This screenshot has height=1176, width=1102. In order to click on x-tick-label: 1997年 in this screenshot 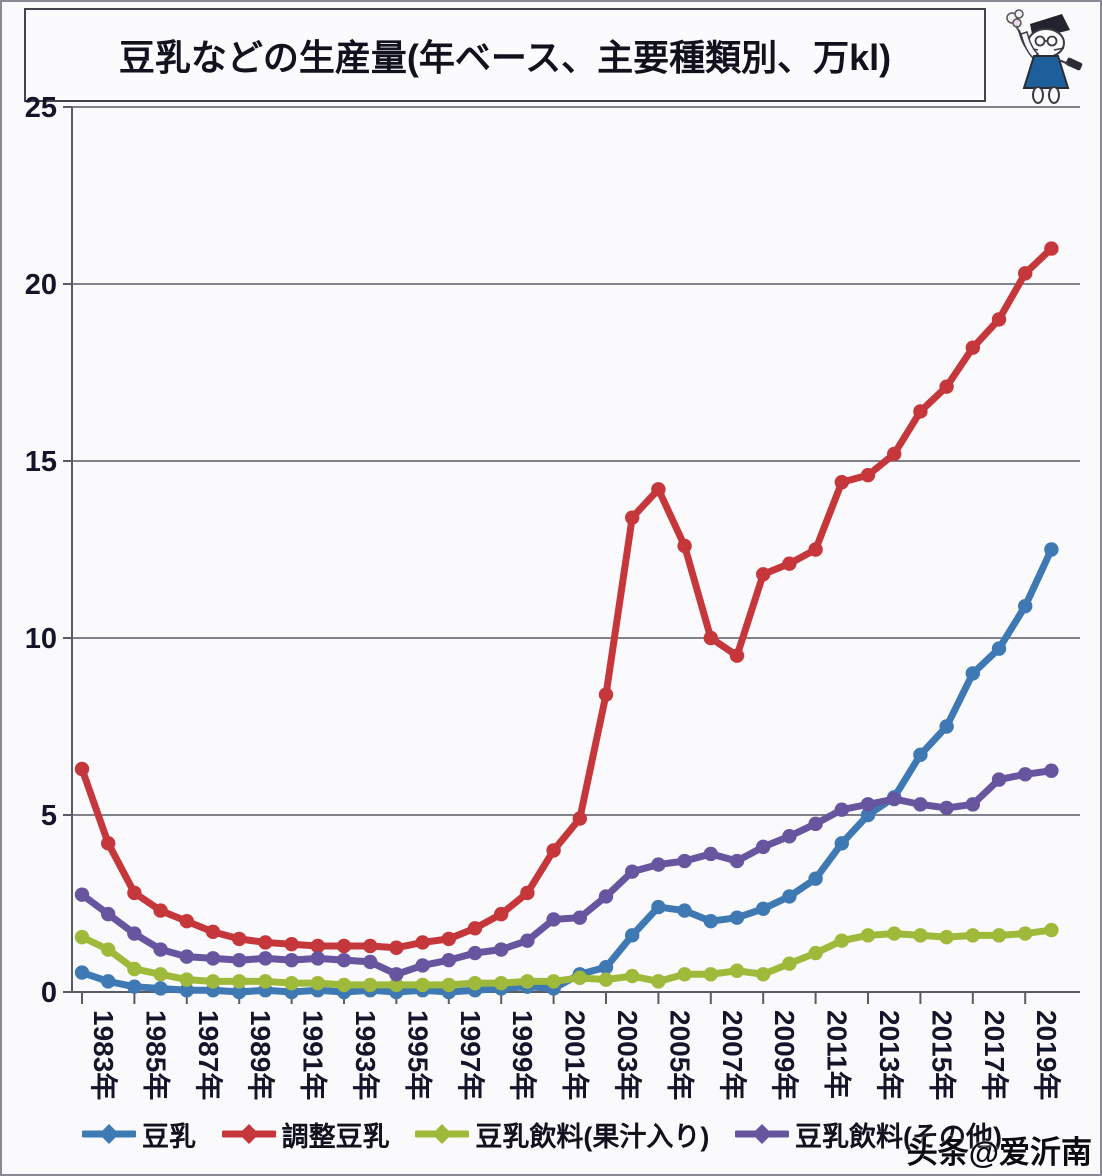, I will do `click(471, 1055)`.